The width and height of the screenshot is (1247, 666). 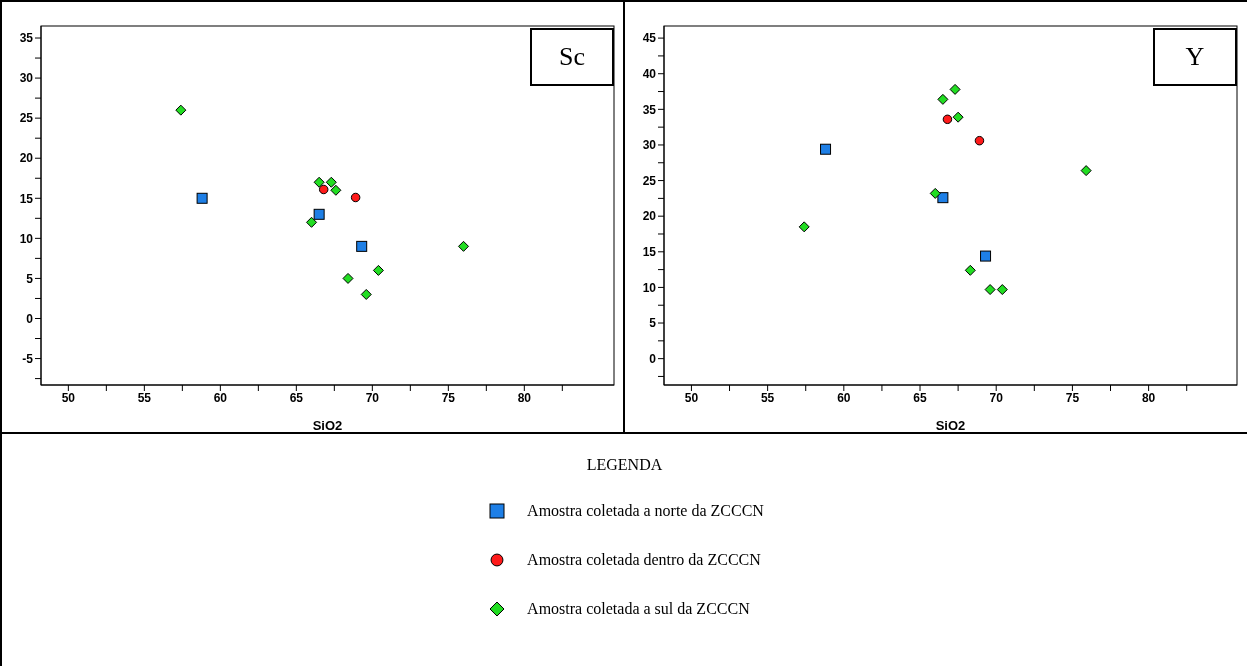 What do you see at coordinates (644, 559) in the screenshot?
I see `legend-label: Amostra coletada dentro da ZCCCN` at bounding box center [644, 559].